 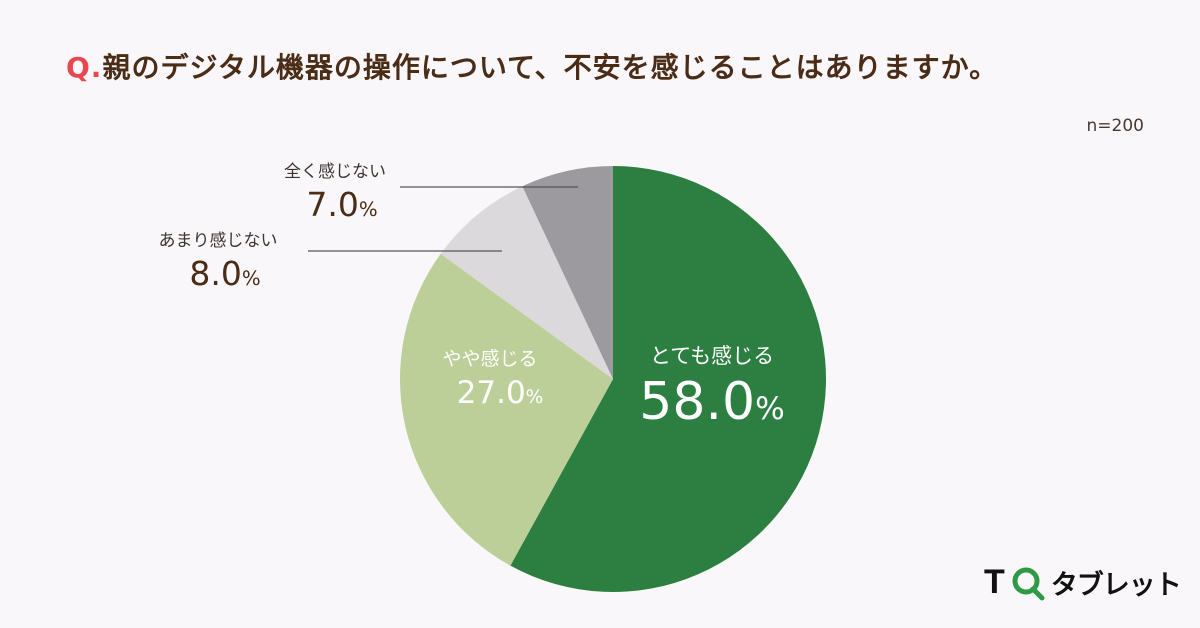 I want to click on chart-title: Q.親のデジタル機器の操作について、不安を感じることはありますか。, so click(x=532, y=66).